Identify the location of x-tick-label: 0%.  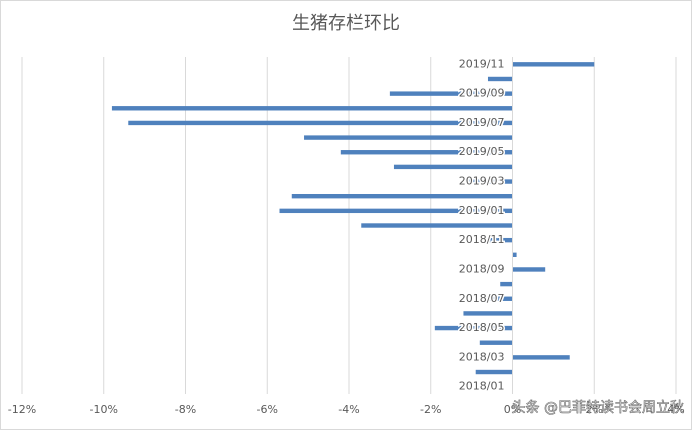
(512, 409).